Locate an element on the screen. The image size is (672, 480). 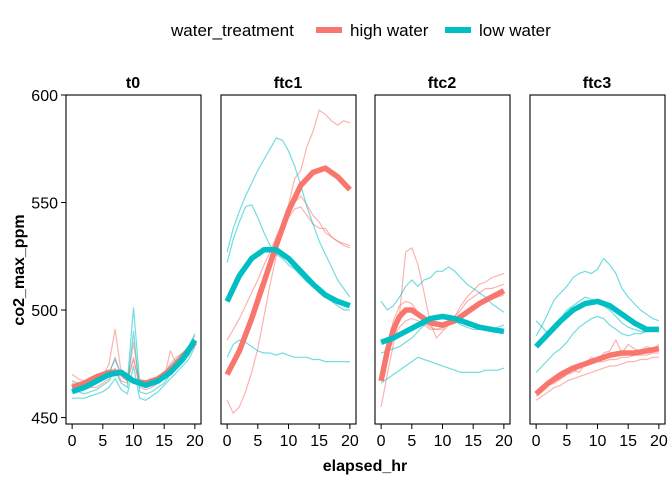
legend: water_treatment high water low water is located at coordinates (360, 30).